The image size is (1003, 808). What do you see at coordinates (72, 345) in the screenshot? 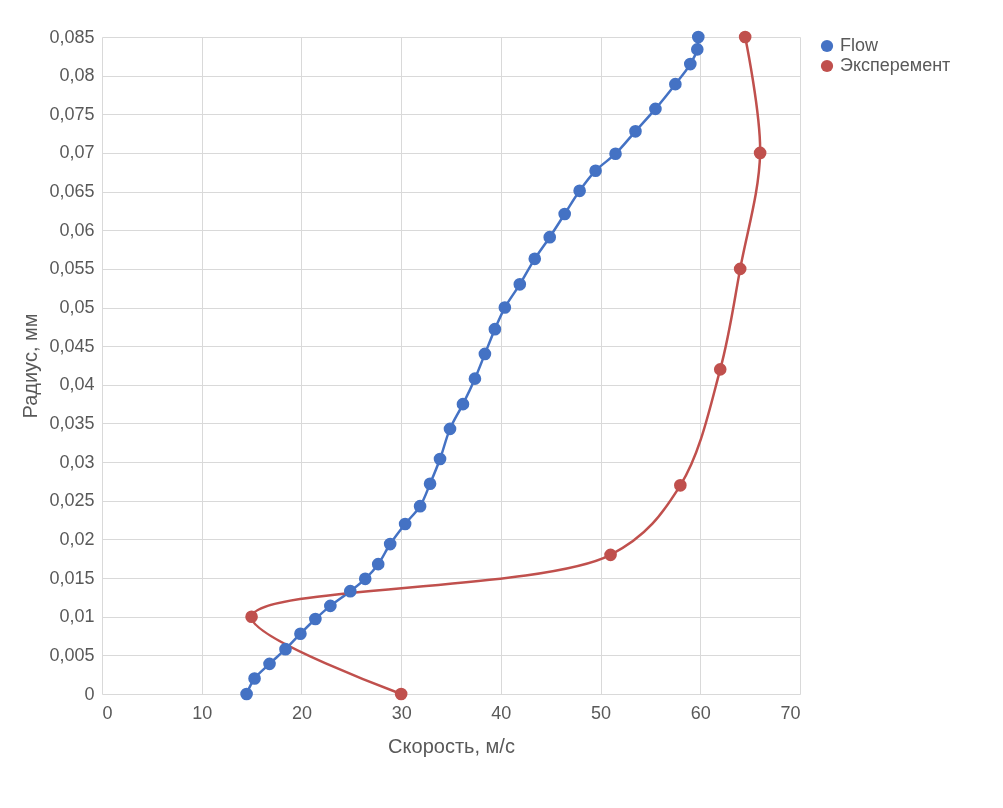
I see `y-tick-label: 0,045` at bounding box center [72, 345].